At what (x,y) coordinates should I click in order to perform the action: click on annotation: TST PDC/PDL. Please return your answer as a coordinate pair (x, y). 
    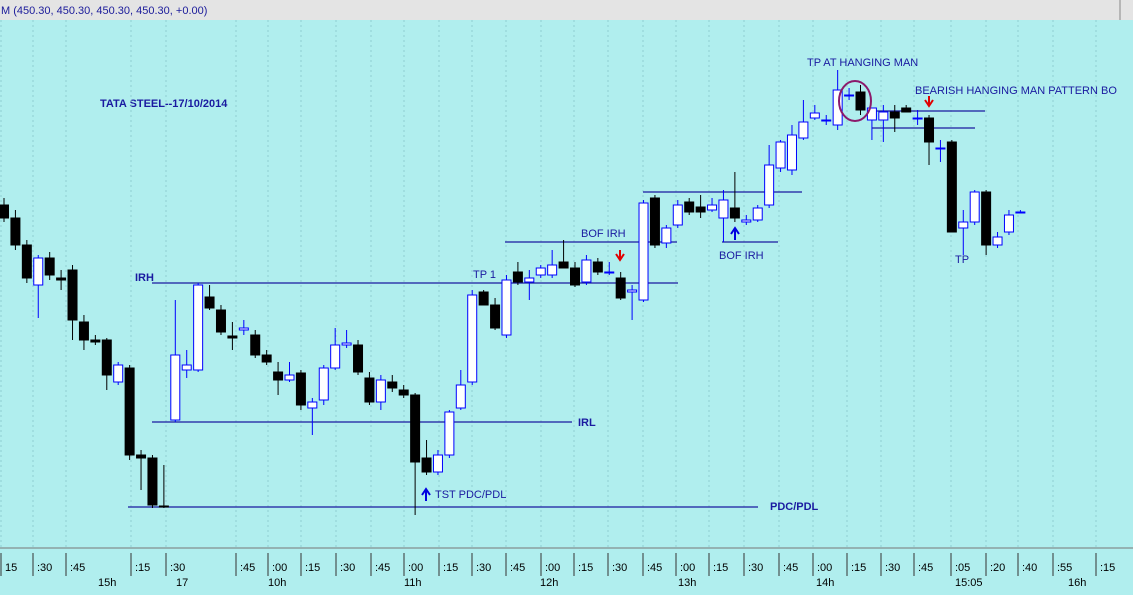
    Looking at the image, I should click on (470, 495).